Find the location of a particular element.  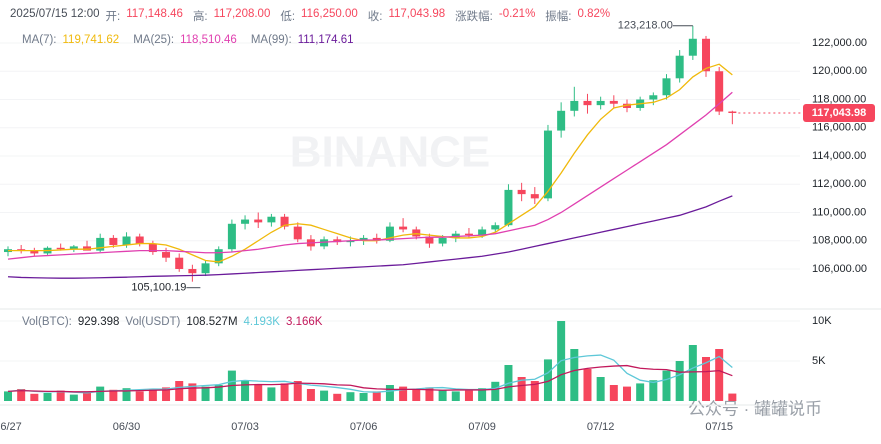

ma-value: 111,174.61 is located at coordinates (325, 40).